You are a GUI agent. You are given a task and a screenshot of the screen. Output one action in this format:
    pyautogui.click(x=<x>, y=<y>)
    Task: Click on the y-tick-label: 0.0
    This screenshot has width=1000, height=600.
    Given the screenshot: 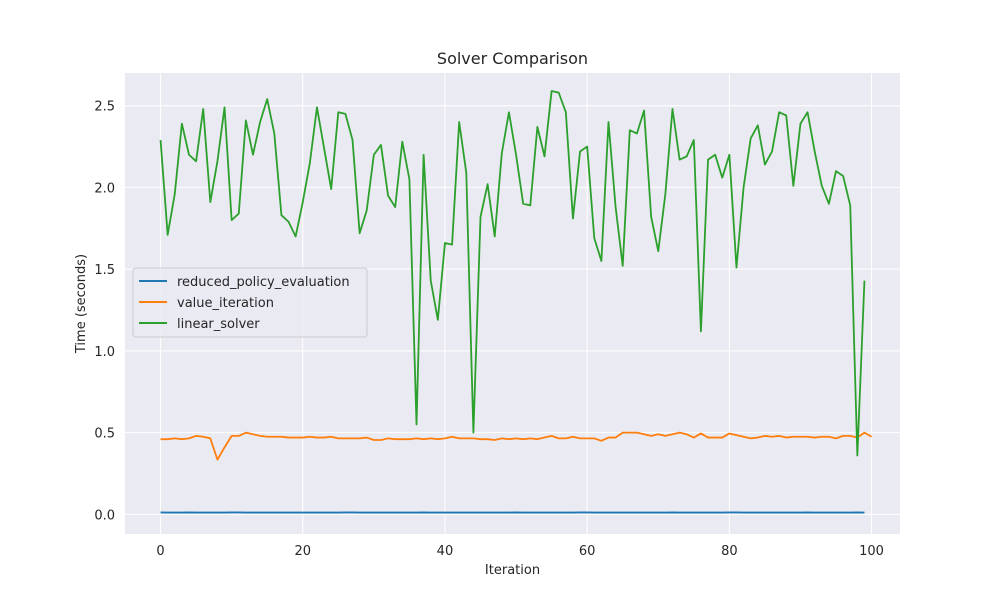 What is the action you would take?
    pyautogui.click(x=104, y=515)
    